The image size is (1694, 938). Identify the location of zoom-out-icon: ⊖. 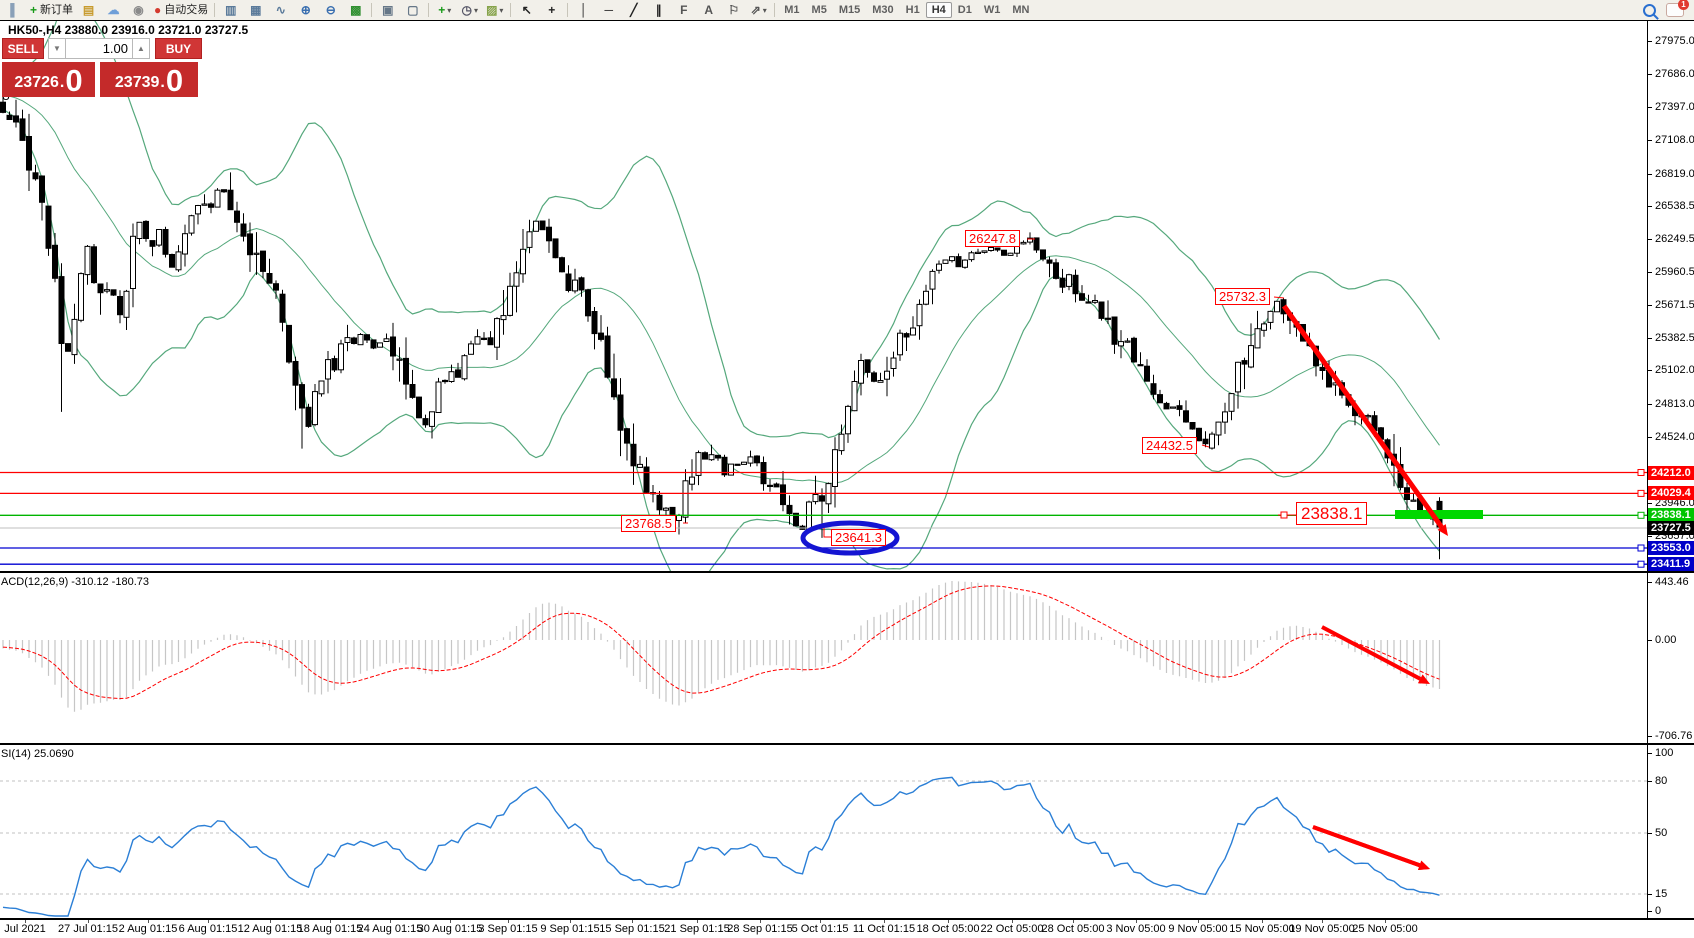
(330, 10).